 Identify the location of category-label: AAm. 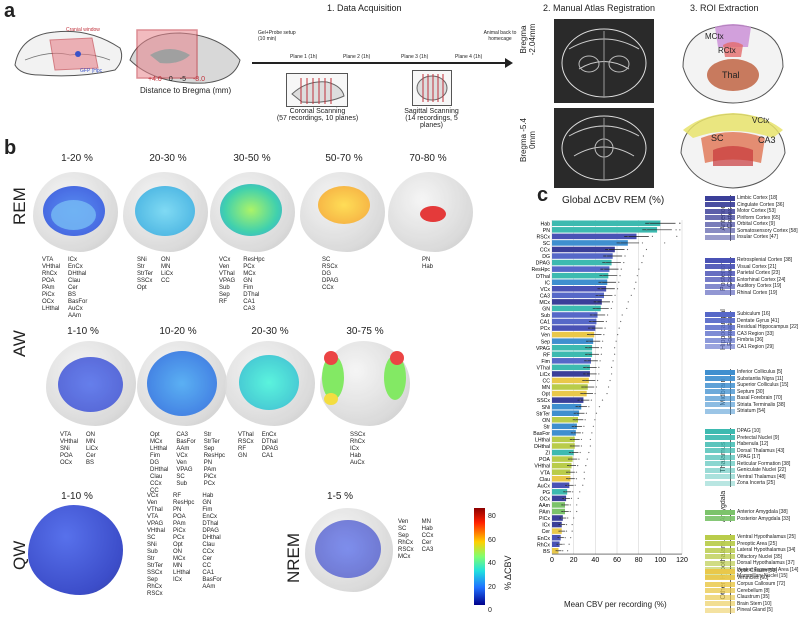
(544, 506).